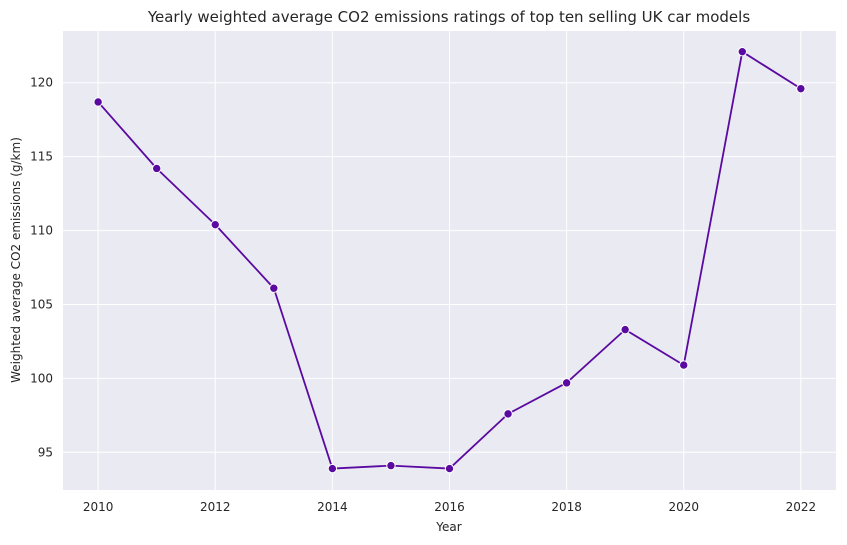  What do you see at coordinates (41, 268) in the screenshot?
I see `y-axis-ticks: 95 100 105 110 115 120` at bounding box center [41, 268].